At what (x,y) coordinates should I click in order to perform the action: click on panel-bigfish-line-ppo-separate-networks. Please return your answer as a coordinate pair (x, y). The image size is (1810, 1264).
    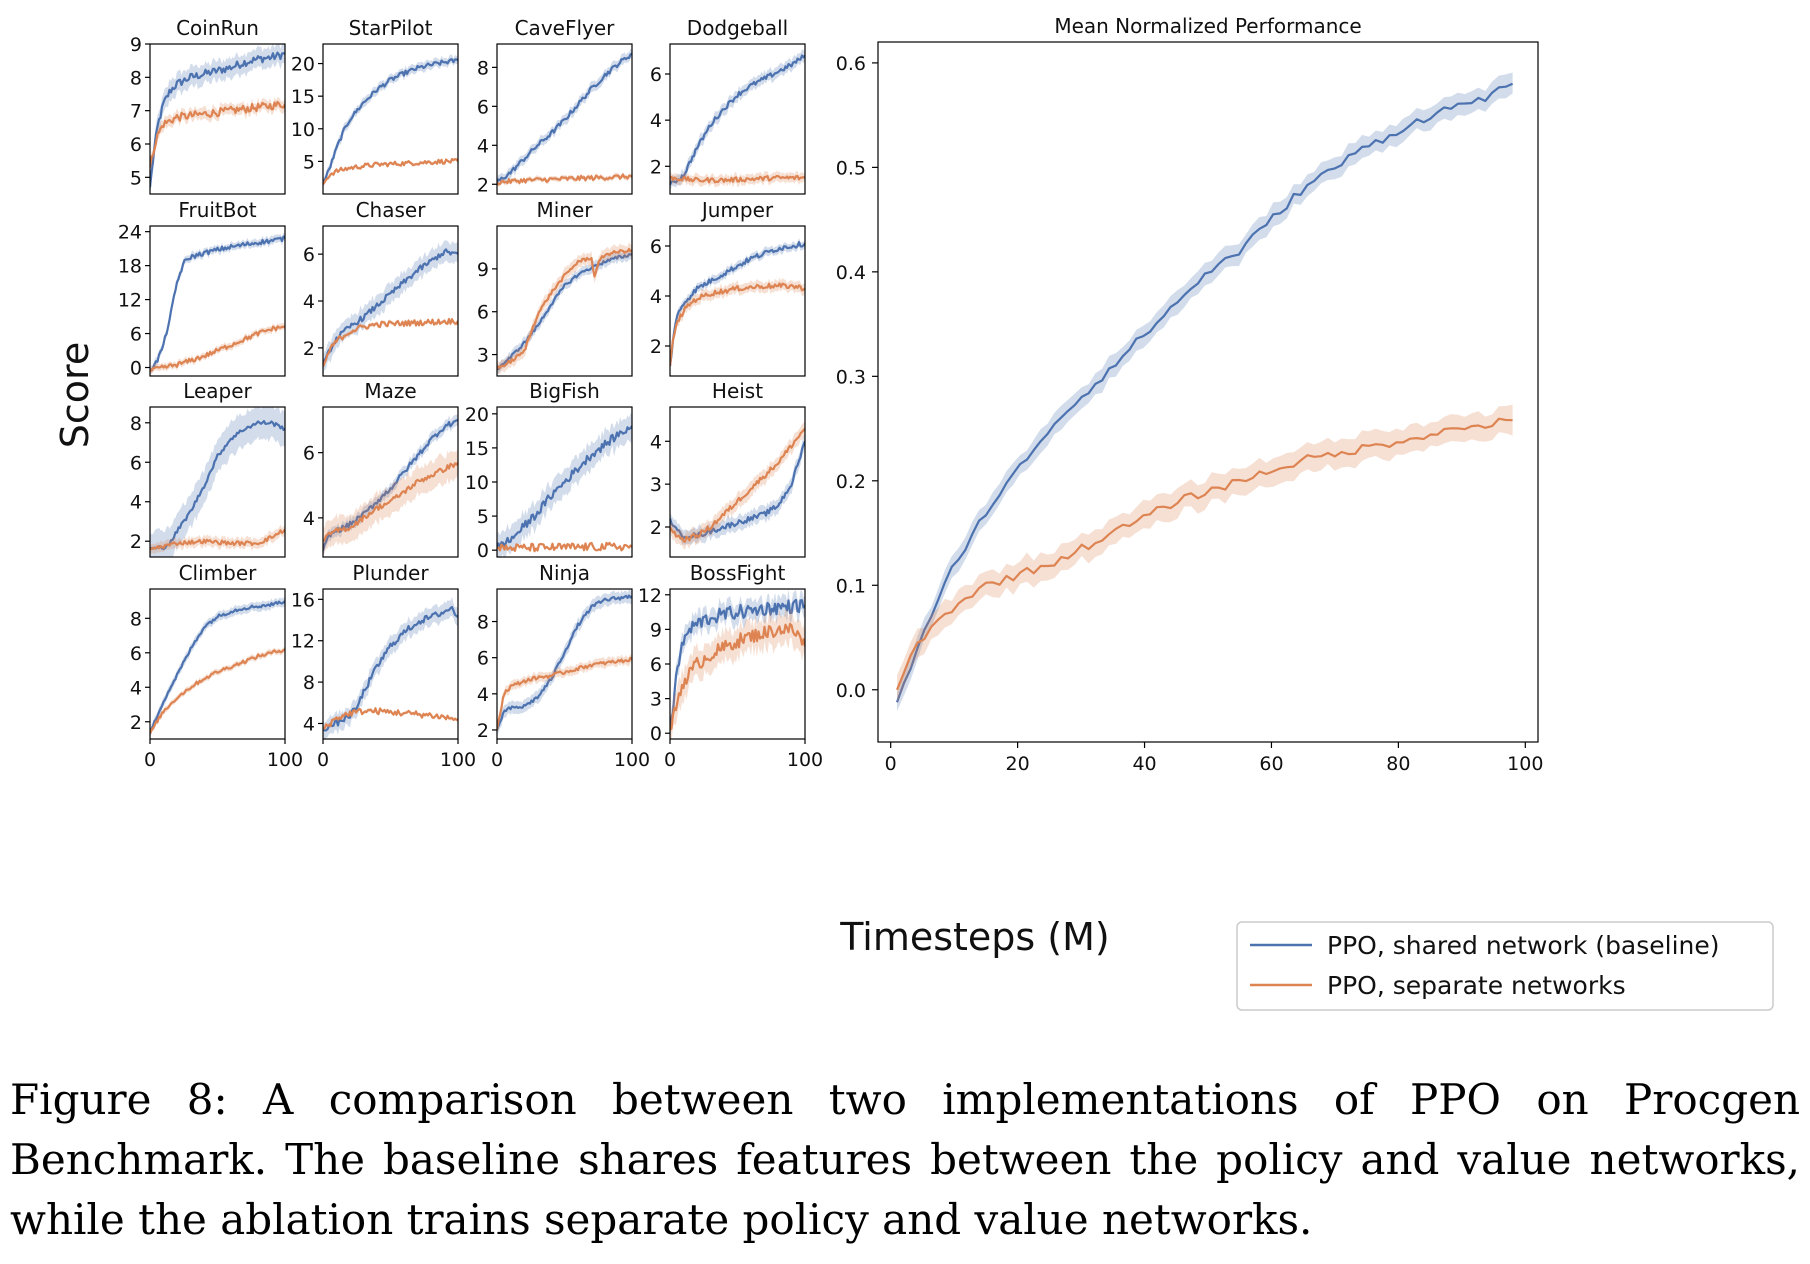
    Looking at the image, I should click on (564, 547).